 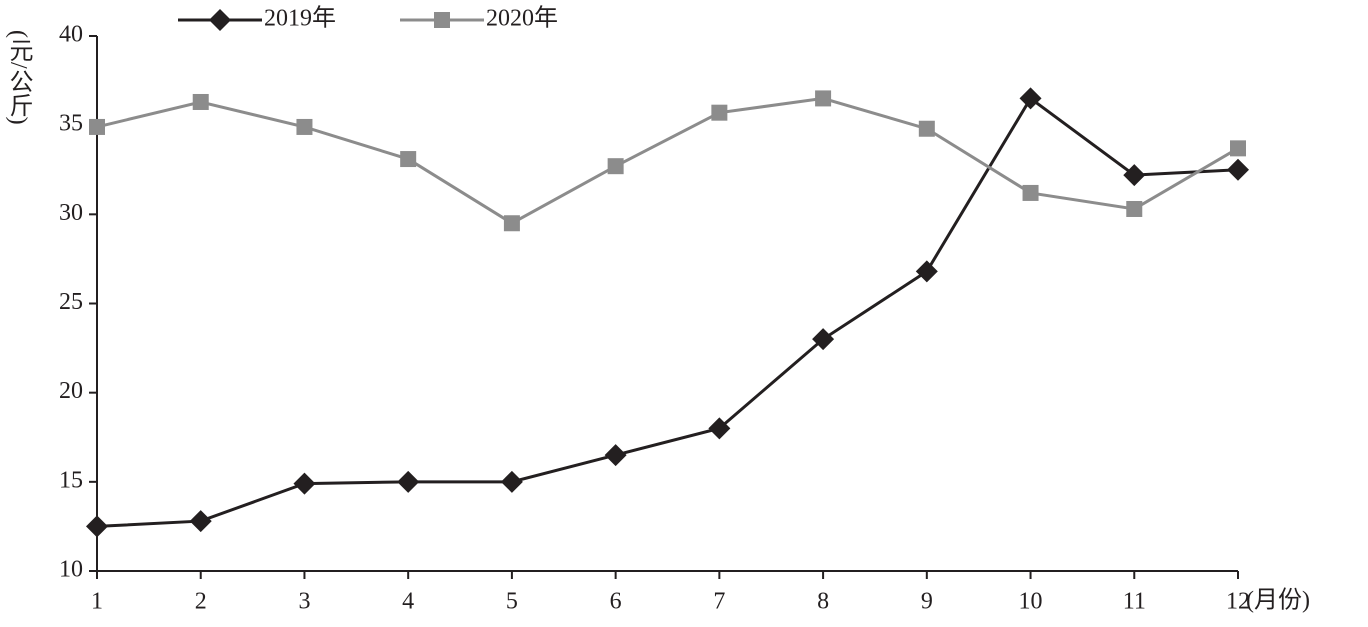 What do you see at coordinates (71, 213) in the screenshot?
I see `y-tick-label: 30` at bounding box center [71, 213].